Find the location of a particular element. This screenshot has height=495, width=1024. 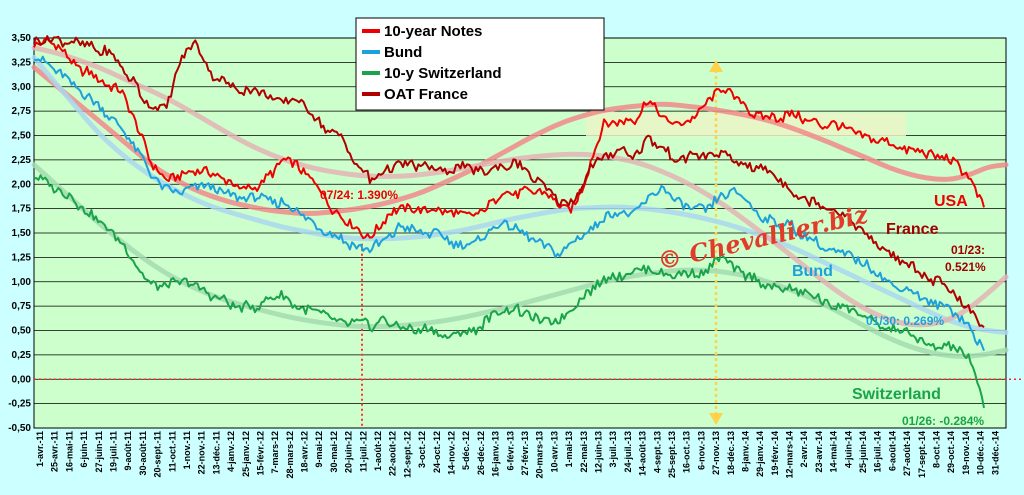

x-tick-label: 17-sept.-14 is located at coordinates (922, 454).